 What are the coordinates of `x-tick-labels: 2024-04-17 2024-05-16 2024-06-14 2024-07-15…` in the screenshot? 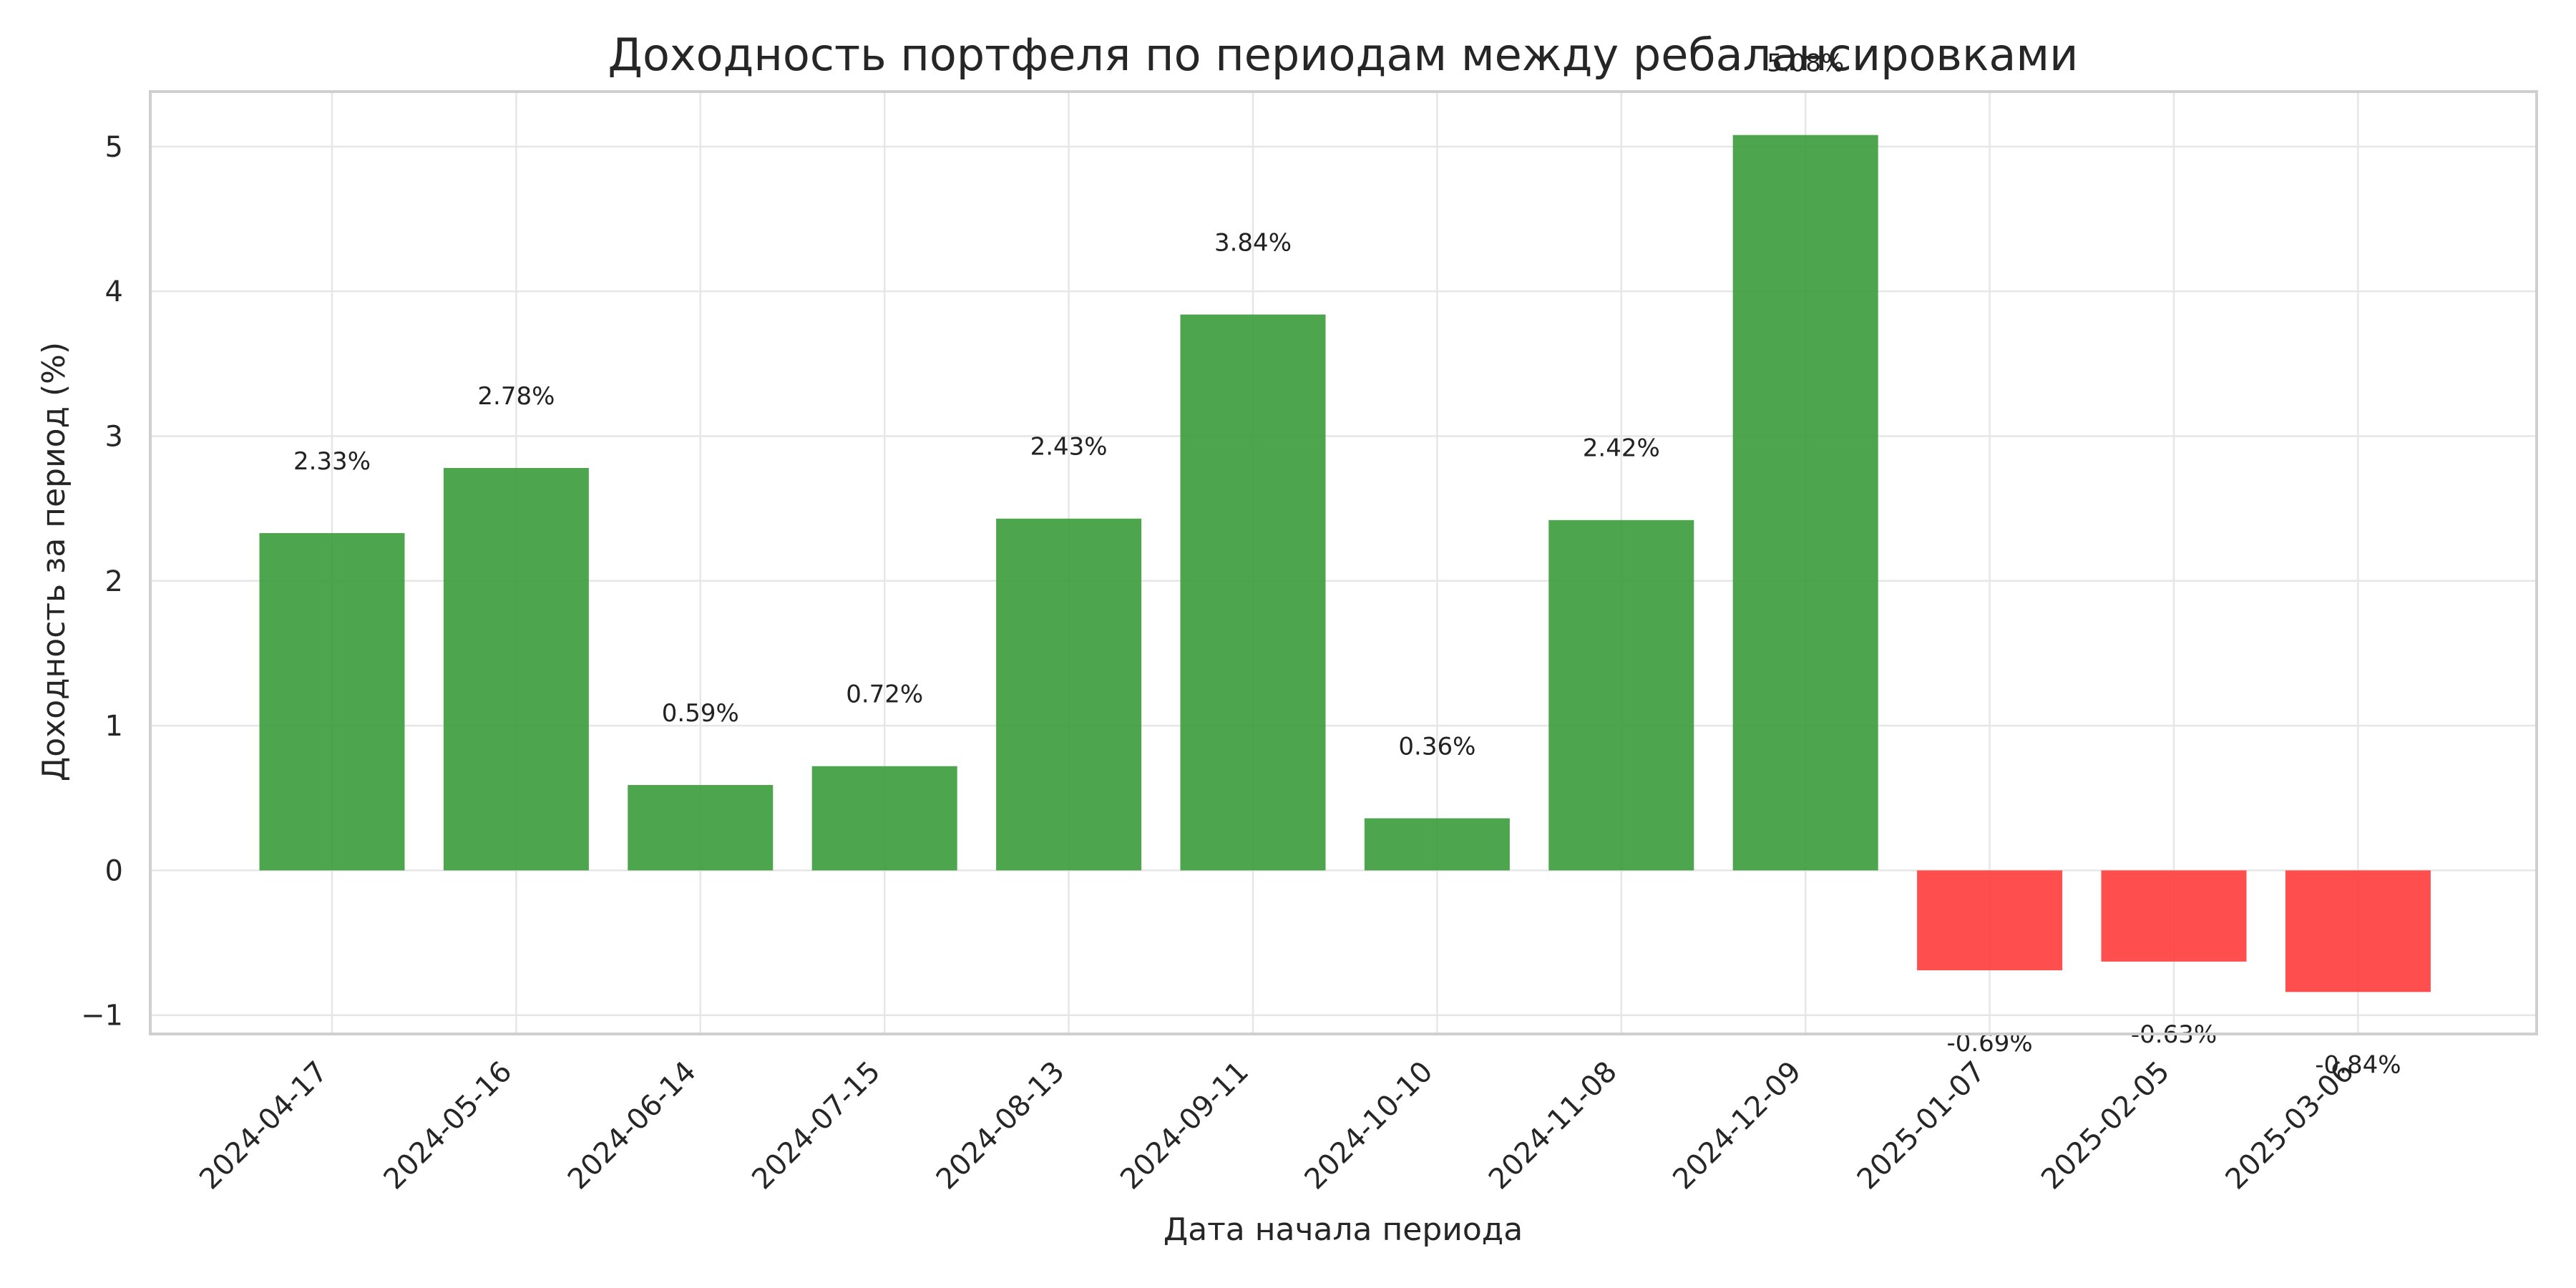 It's located at (1276, 1125).